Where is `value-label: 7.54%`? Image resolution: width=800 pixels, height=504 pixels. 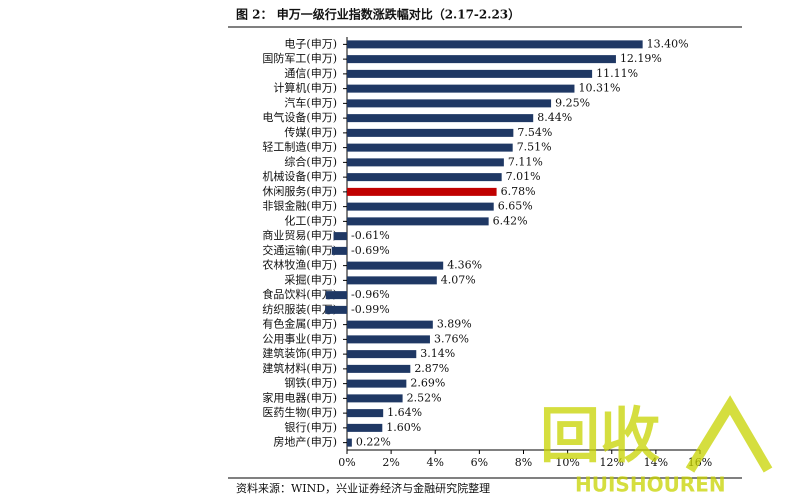 value-label: 7.54% is located at coordinates (534, 132).